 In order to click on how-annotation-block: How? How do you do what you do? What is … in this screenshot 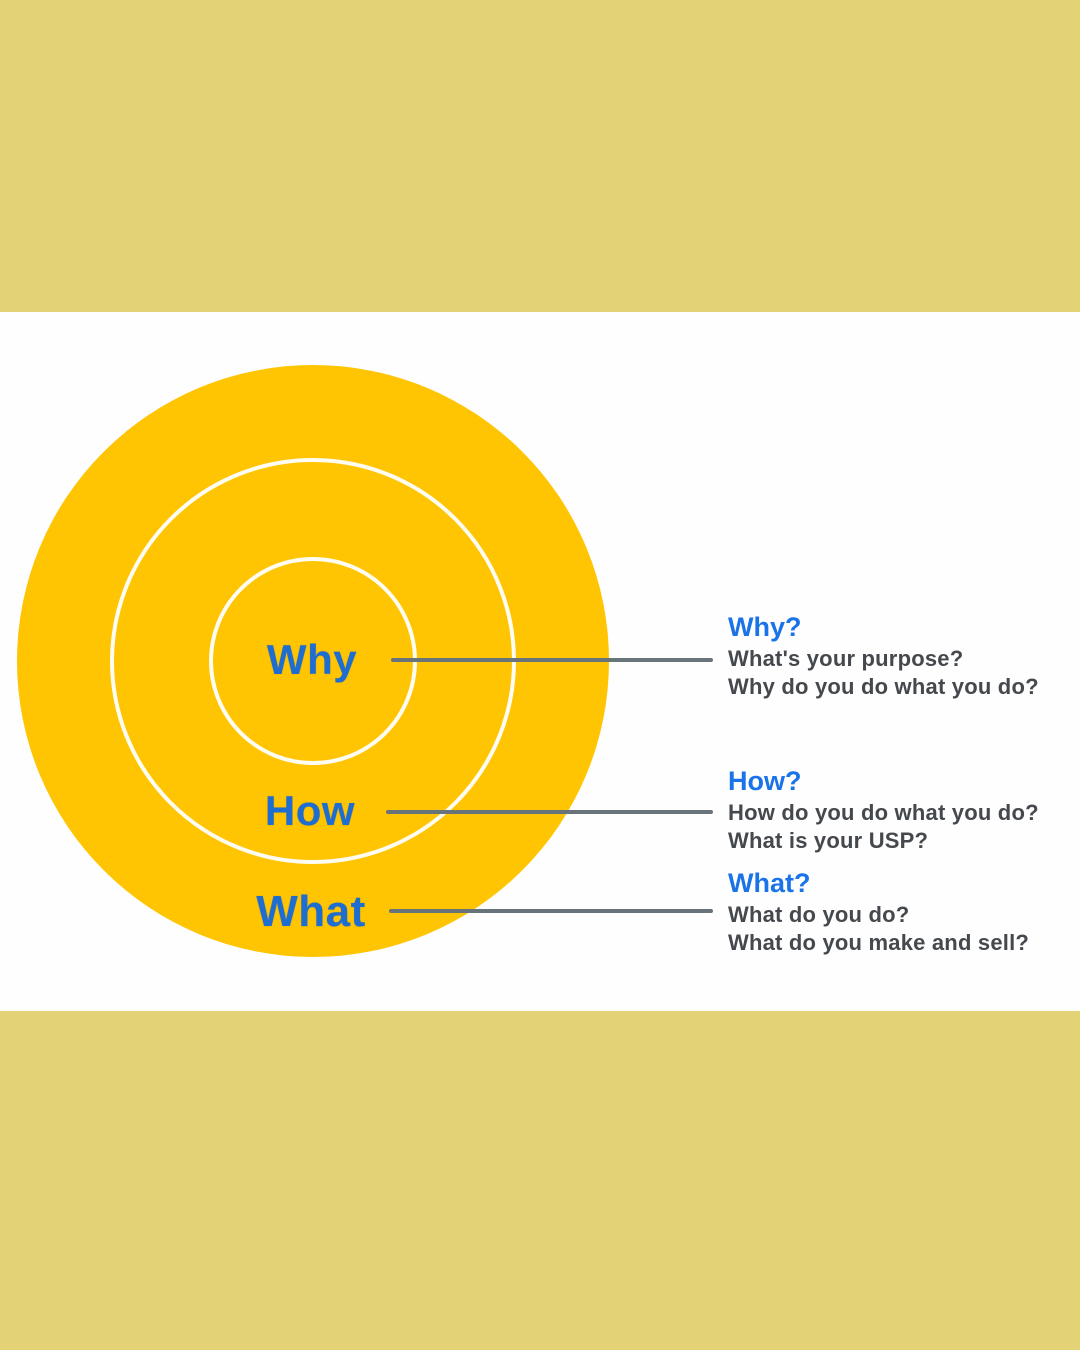, I will do `click(898, 809)`.